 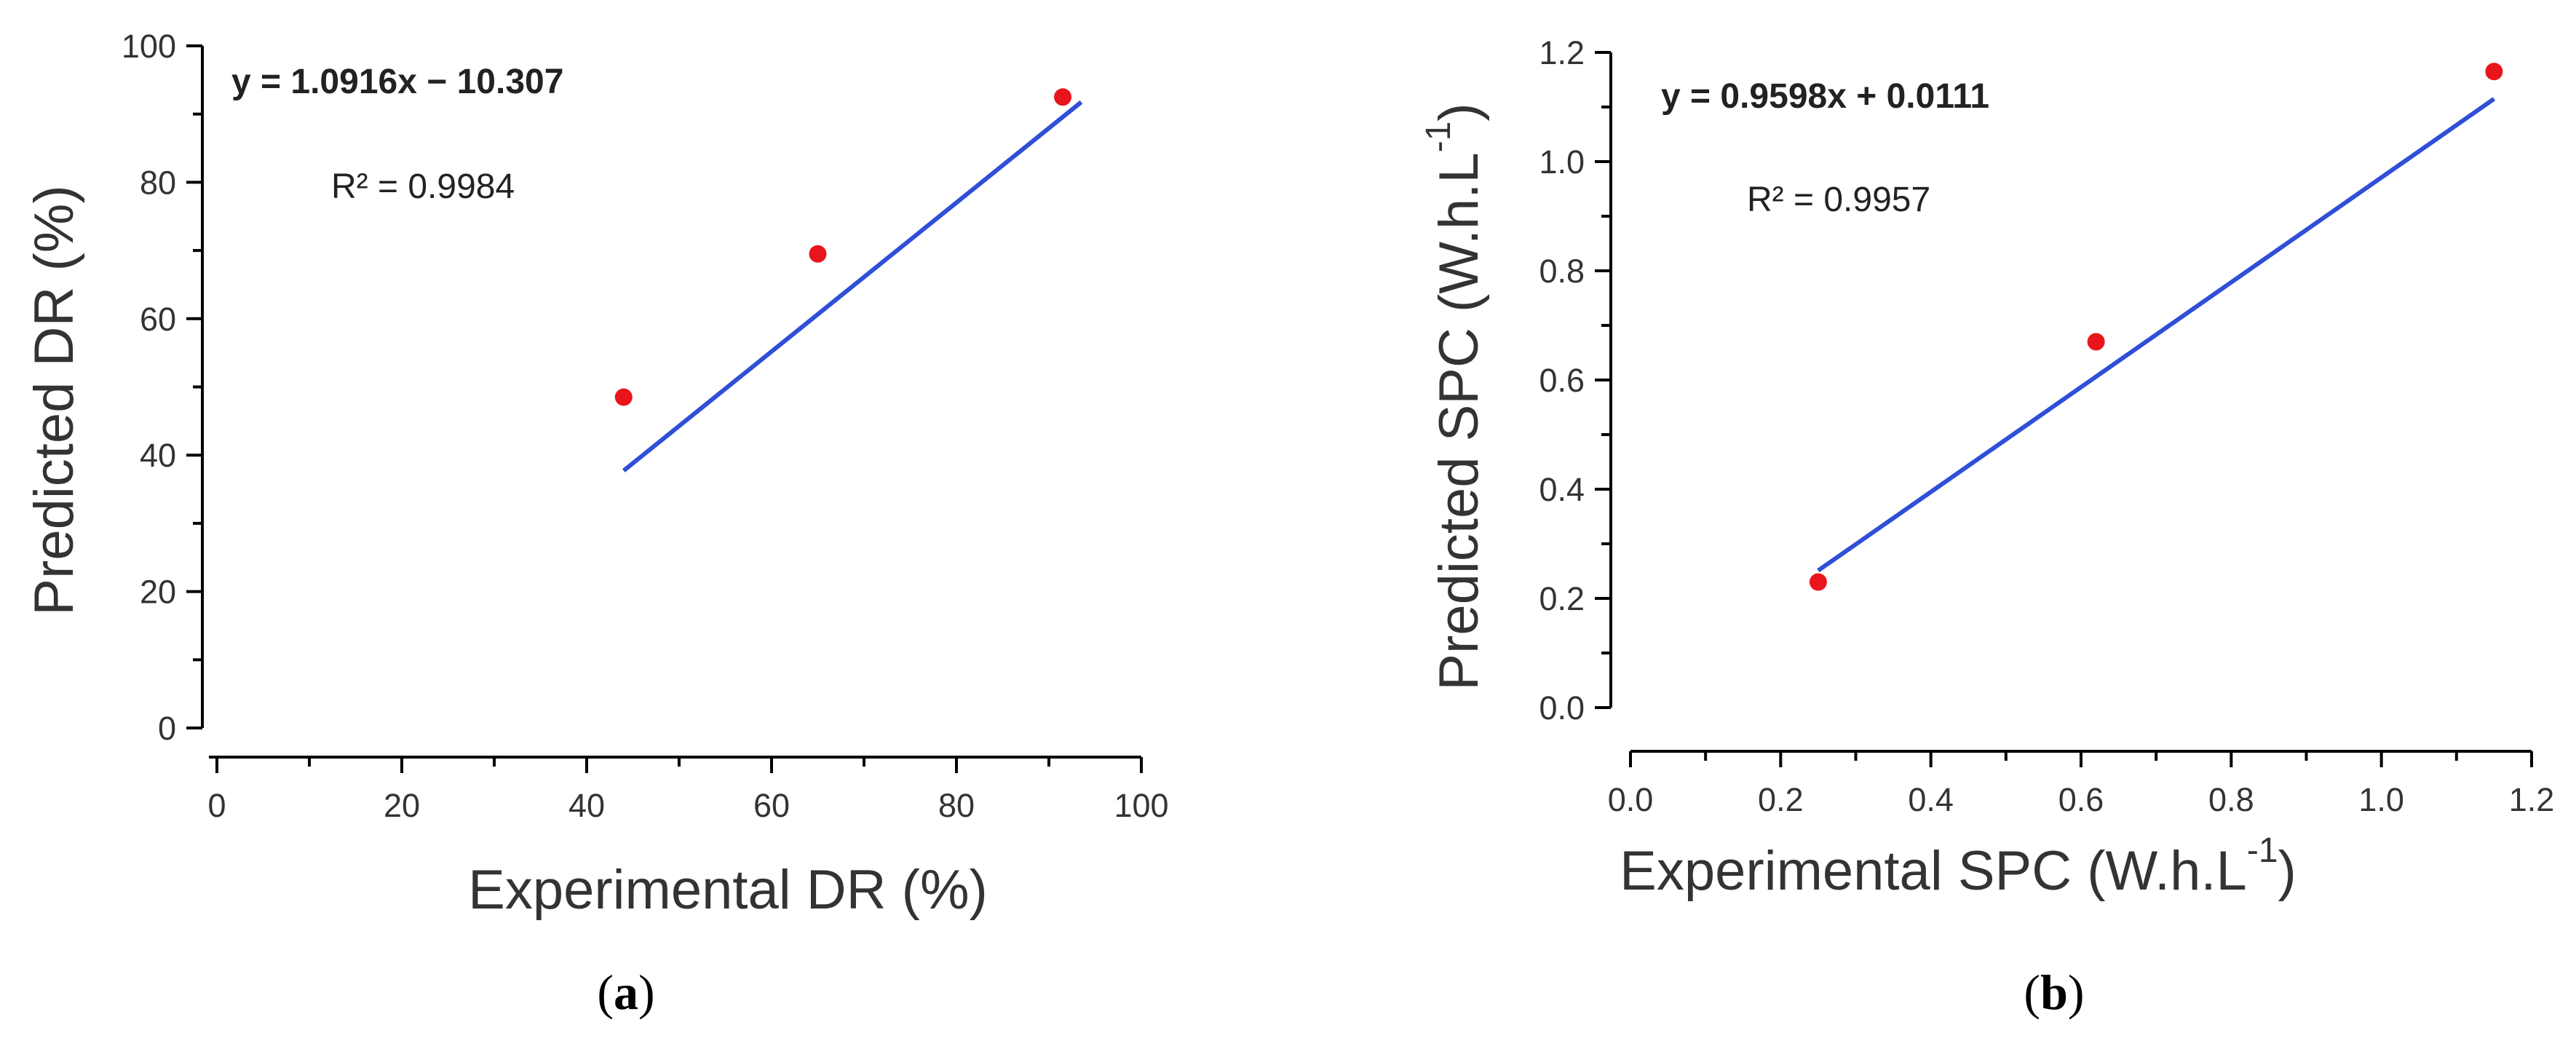 What do you see at coordinates (1562, 162) in the screenshot?
I see `y-tick-label-b: 1.0` at bounding box center [1562, 162].